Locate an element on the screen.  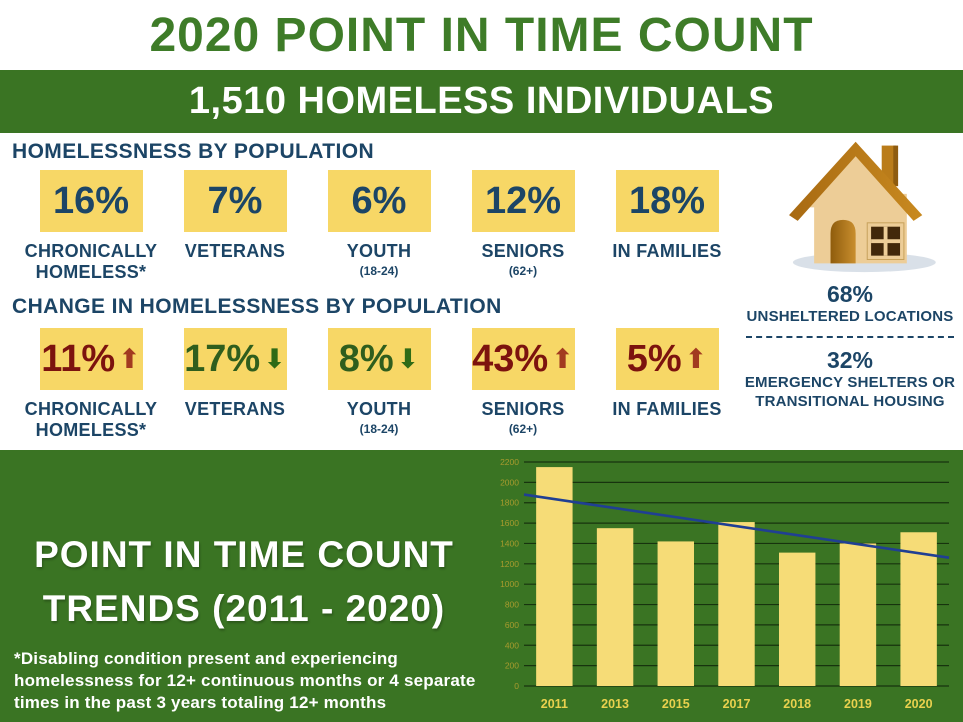
header: 2020 POINT IN TIME COUNT is located at coordinates (481, 35).